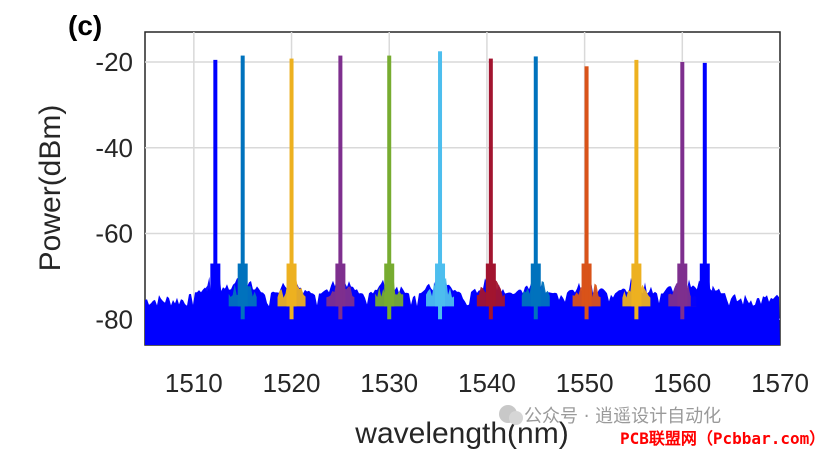 The width and height of the screenshot is (824, 451). I want to click on noise-floor, so click(462, 309).